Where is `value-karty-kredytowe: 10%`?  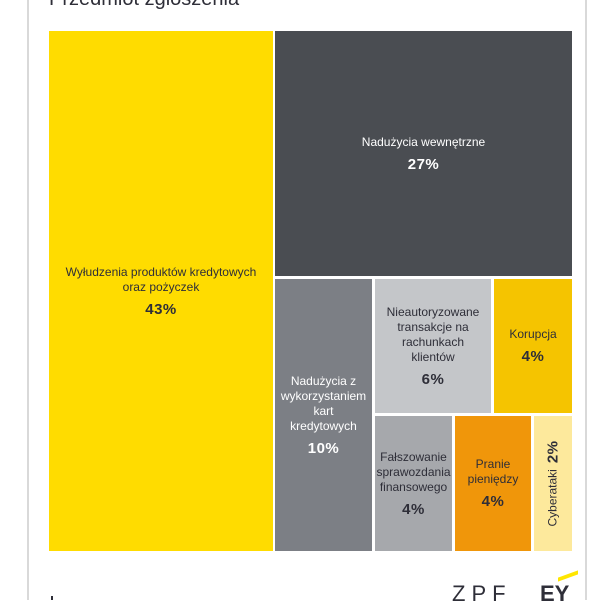 value-karty-kredytowe: 10% is located at coordinates (323, 448).